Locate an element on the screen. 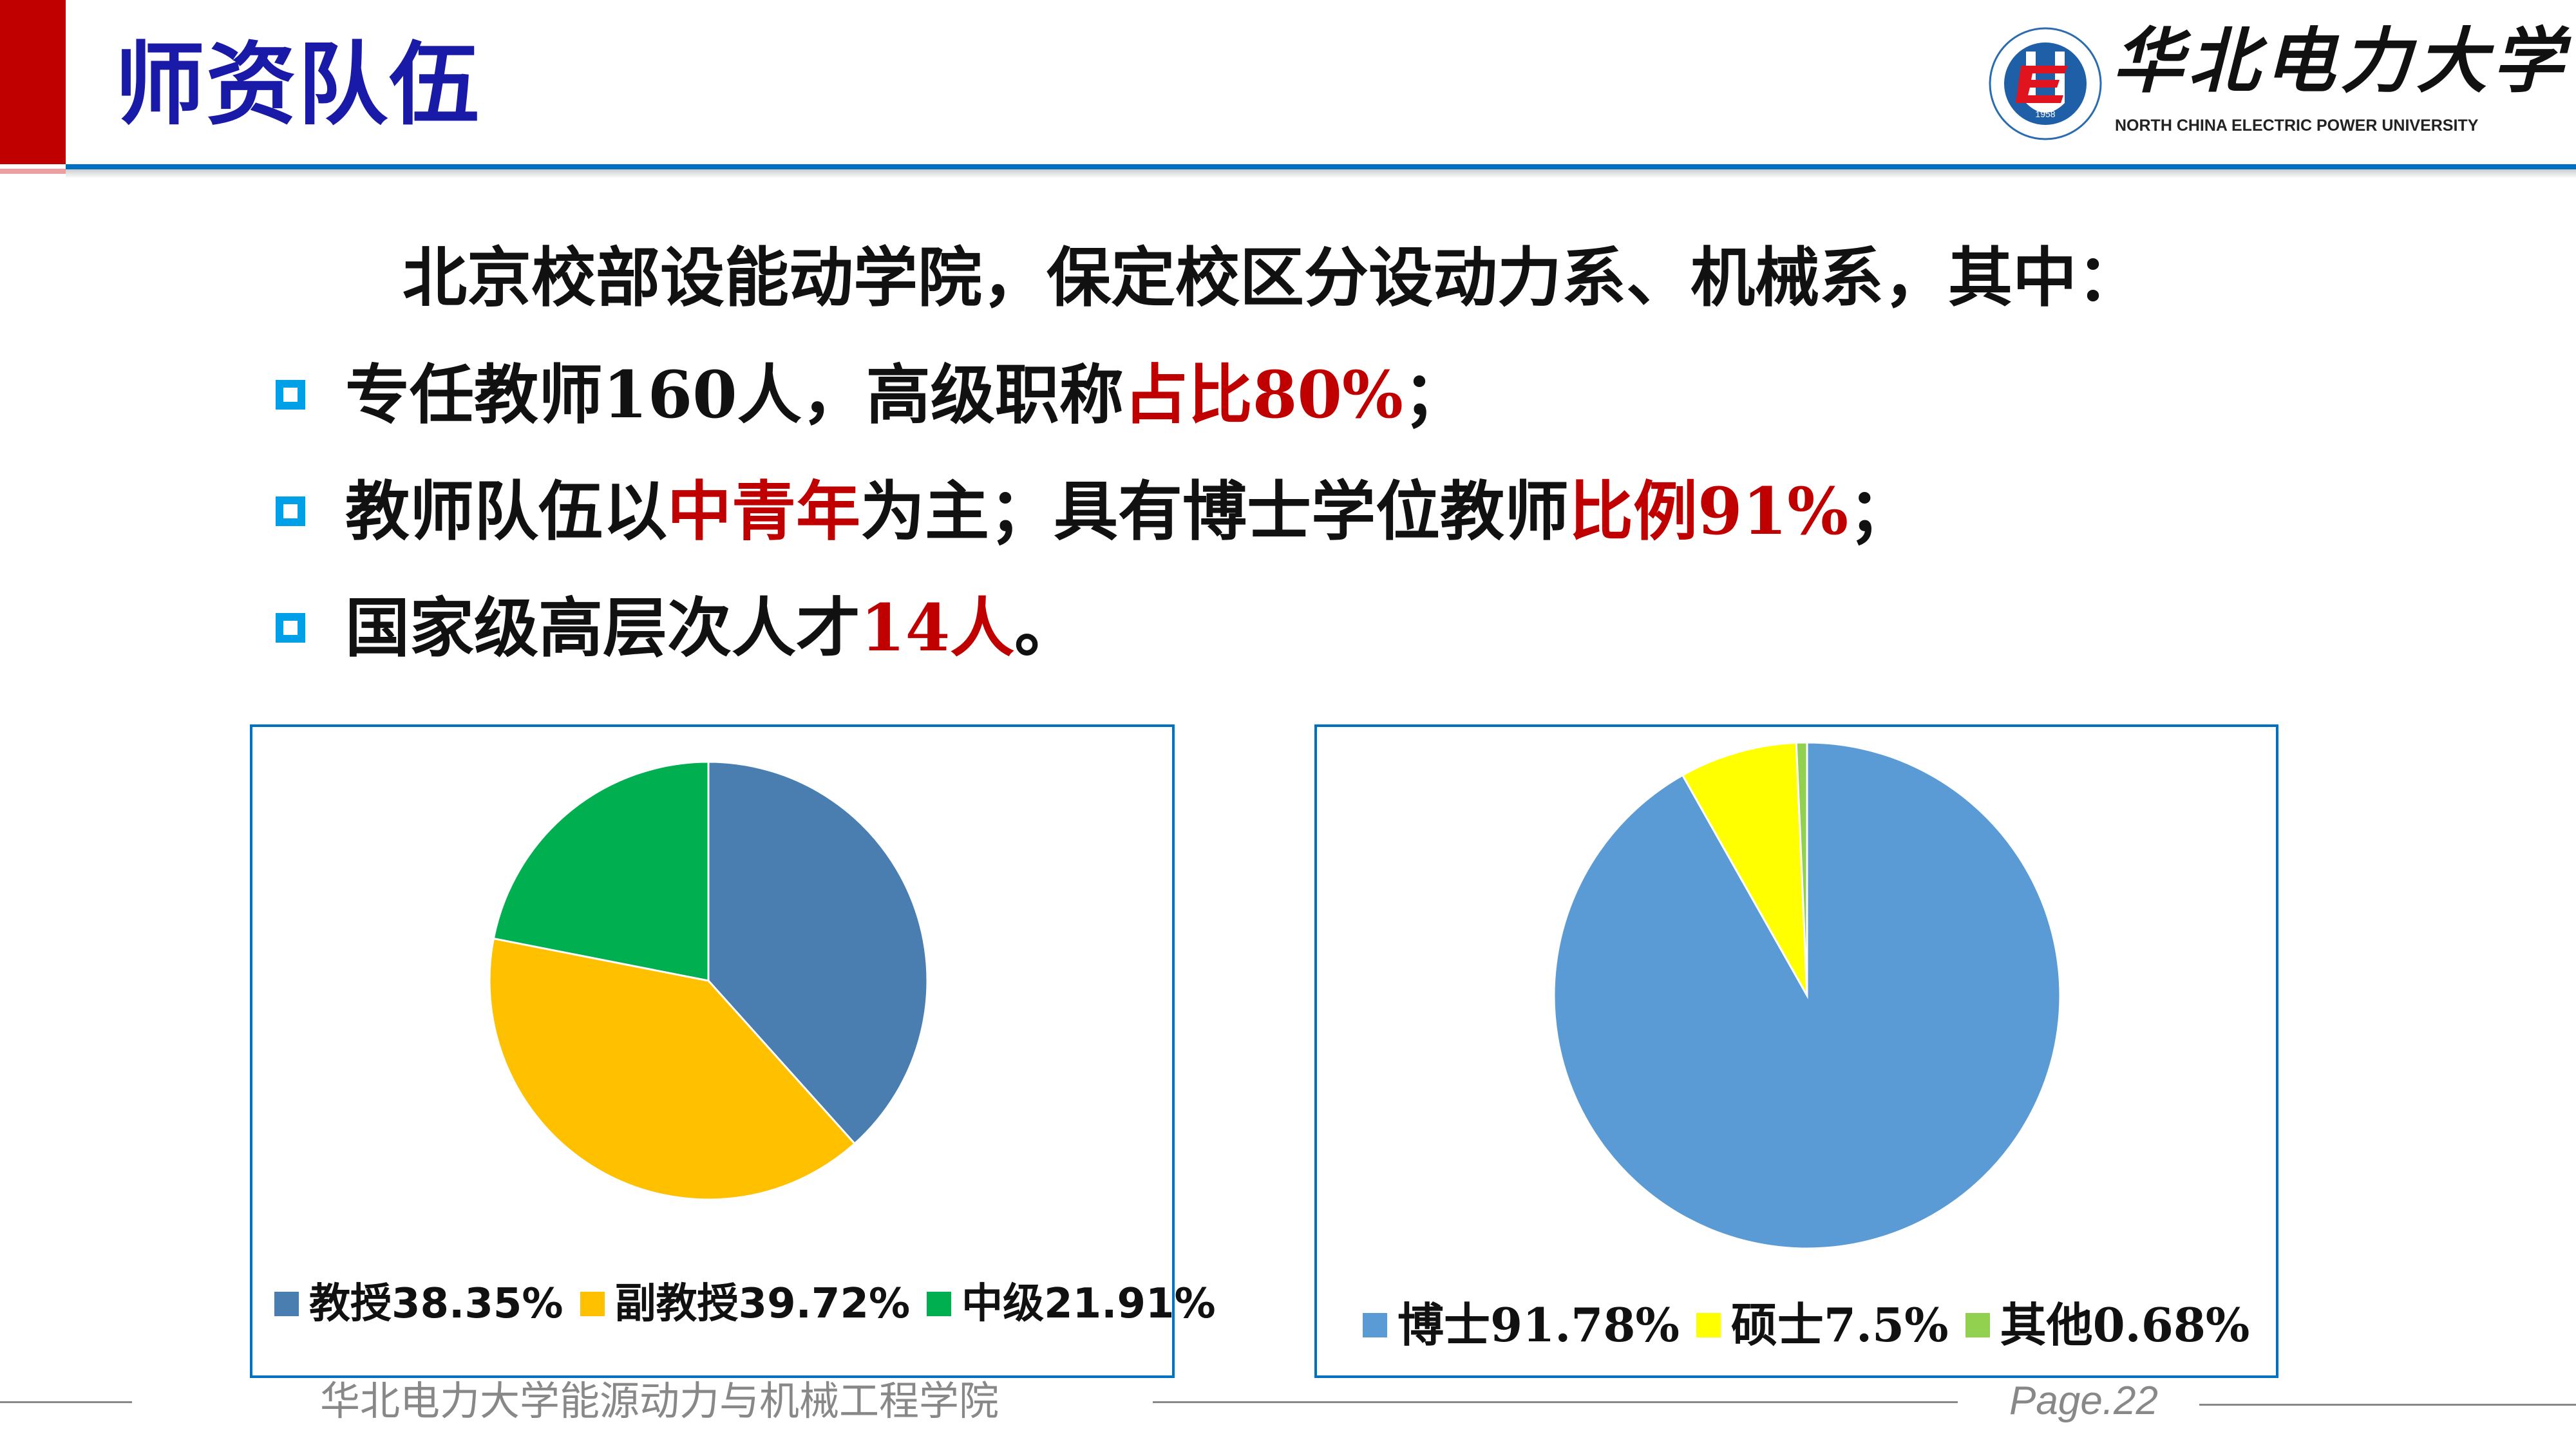 This screenshot has width=2576, height=1454. highlight-text: 人 is located at coordinates (982, 628).